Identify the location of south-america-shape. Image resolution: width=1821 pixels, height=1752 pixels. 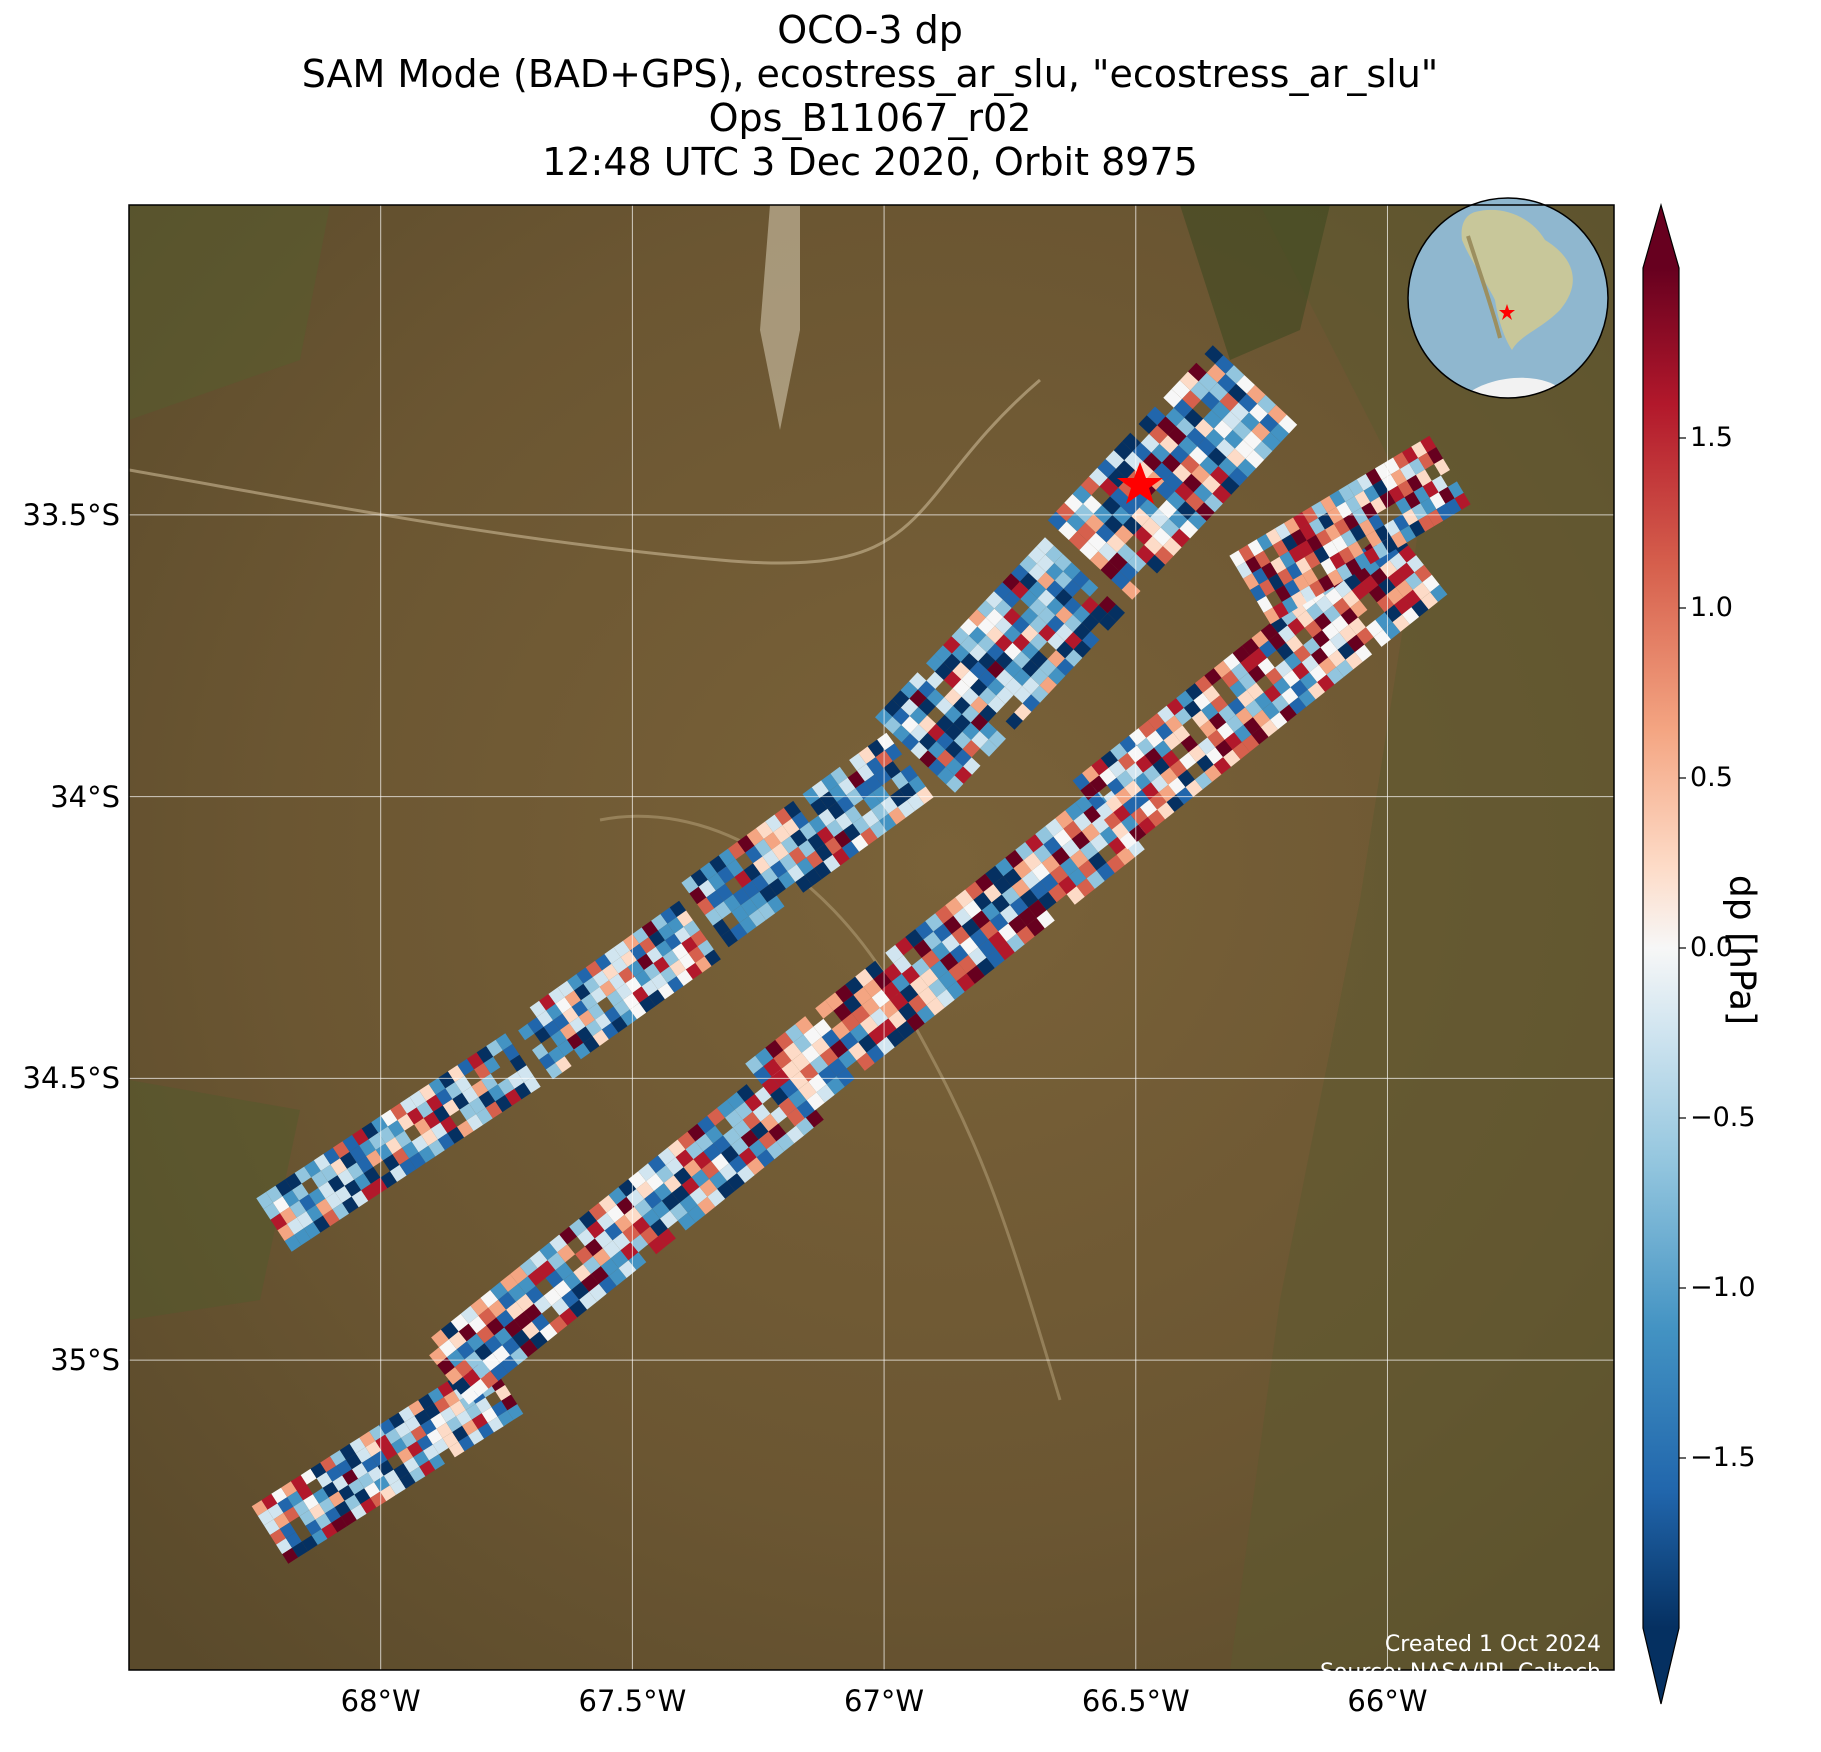
(1517, 279).